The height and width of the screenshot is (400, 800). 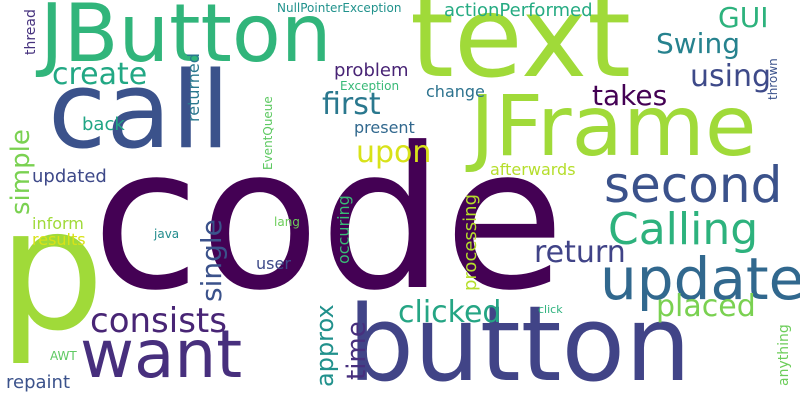 I want to click on word-approx: approx, so click(x=325, y=345).